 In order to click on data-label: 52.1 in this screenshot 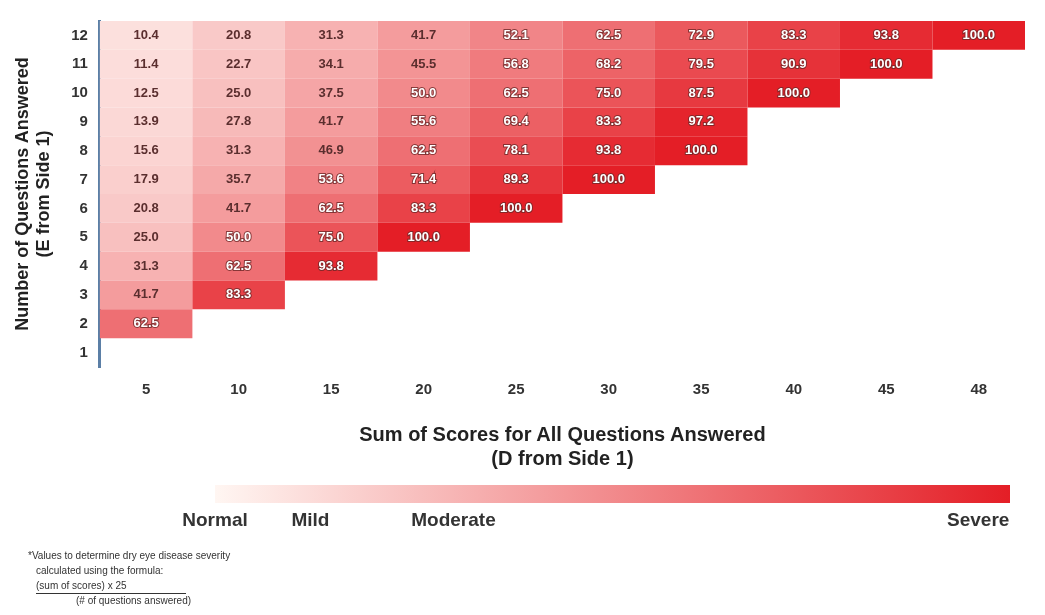, I will do `click(516, 34)`.